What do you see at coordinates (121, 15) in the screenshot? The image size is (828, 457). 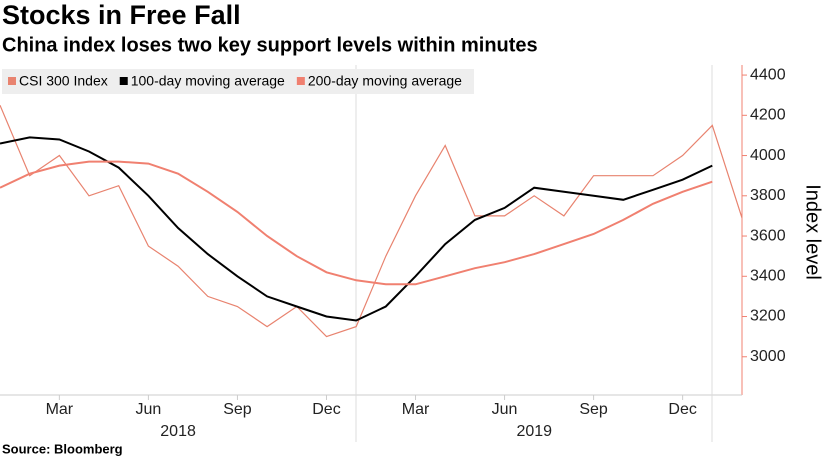 I see `chart-title: Stocks in Free Fall` at bounding box center [121, 15].